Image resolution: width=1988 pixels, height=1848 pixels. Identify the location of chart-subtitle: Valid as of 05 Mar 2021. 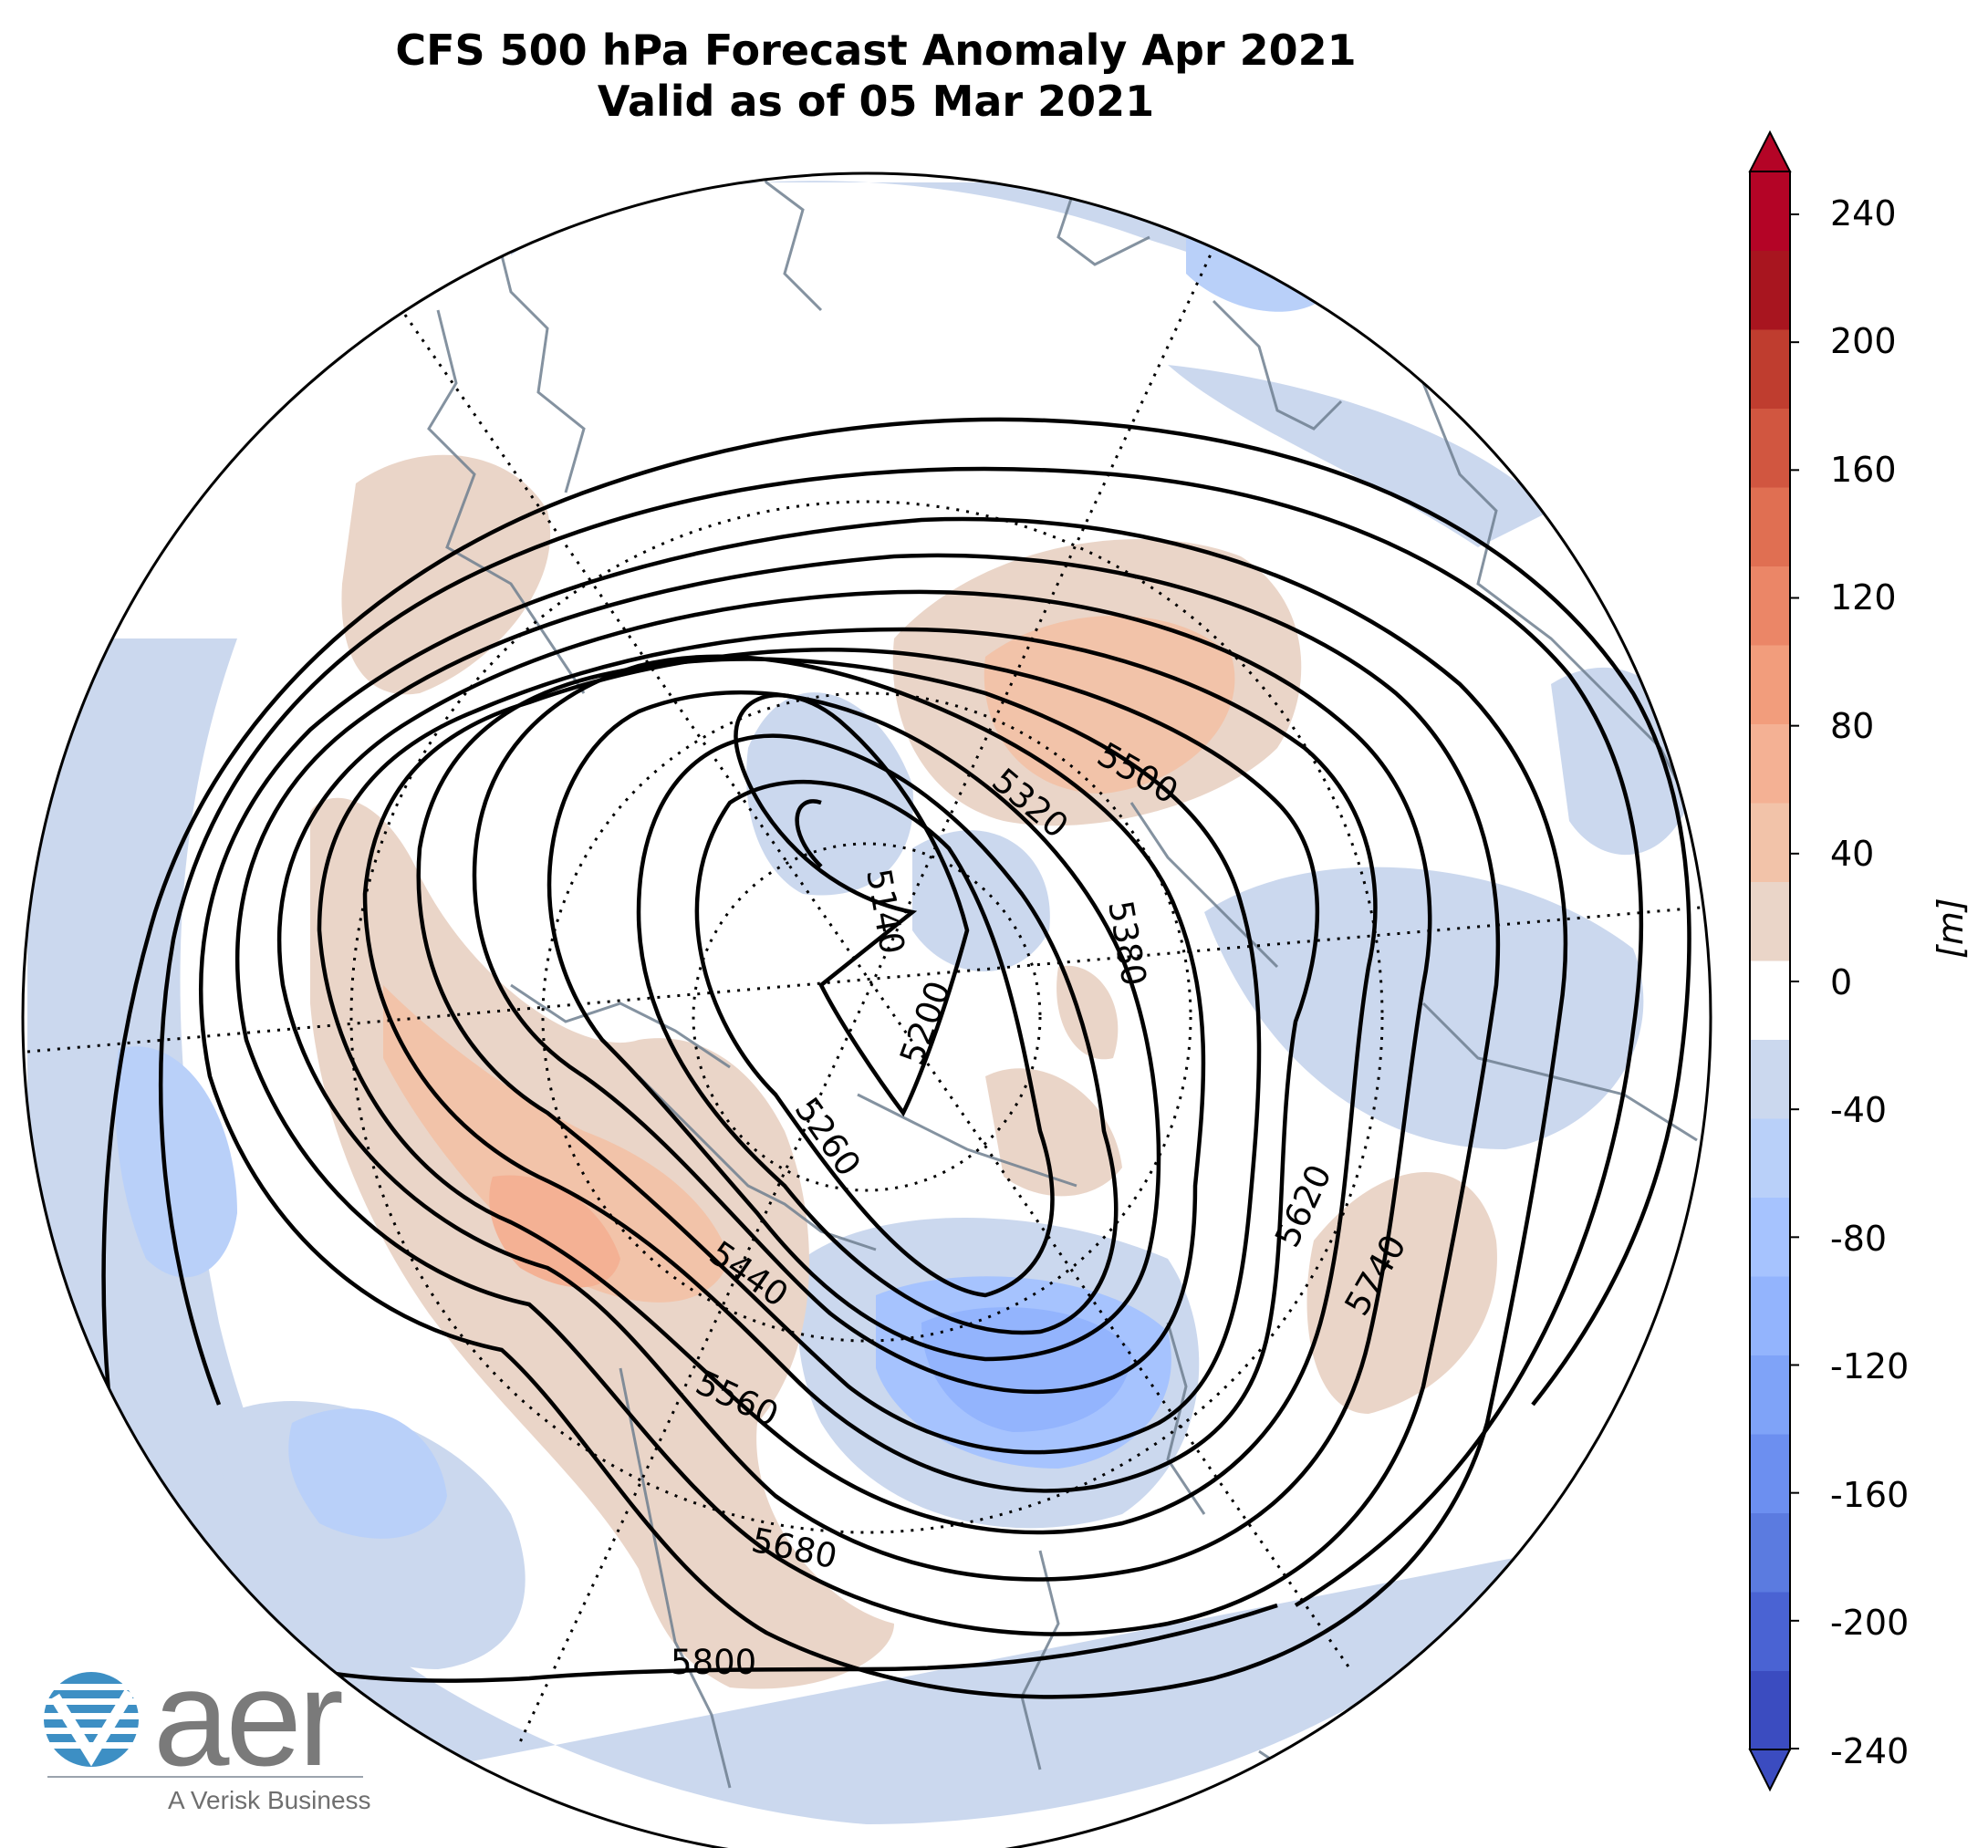
(876, 101).